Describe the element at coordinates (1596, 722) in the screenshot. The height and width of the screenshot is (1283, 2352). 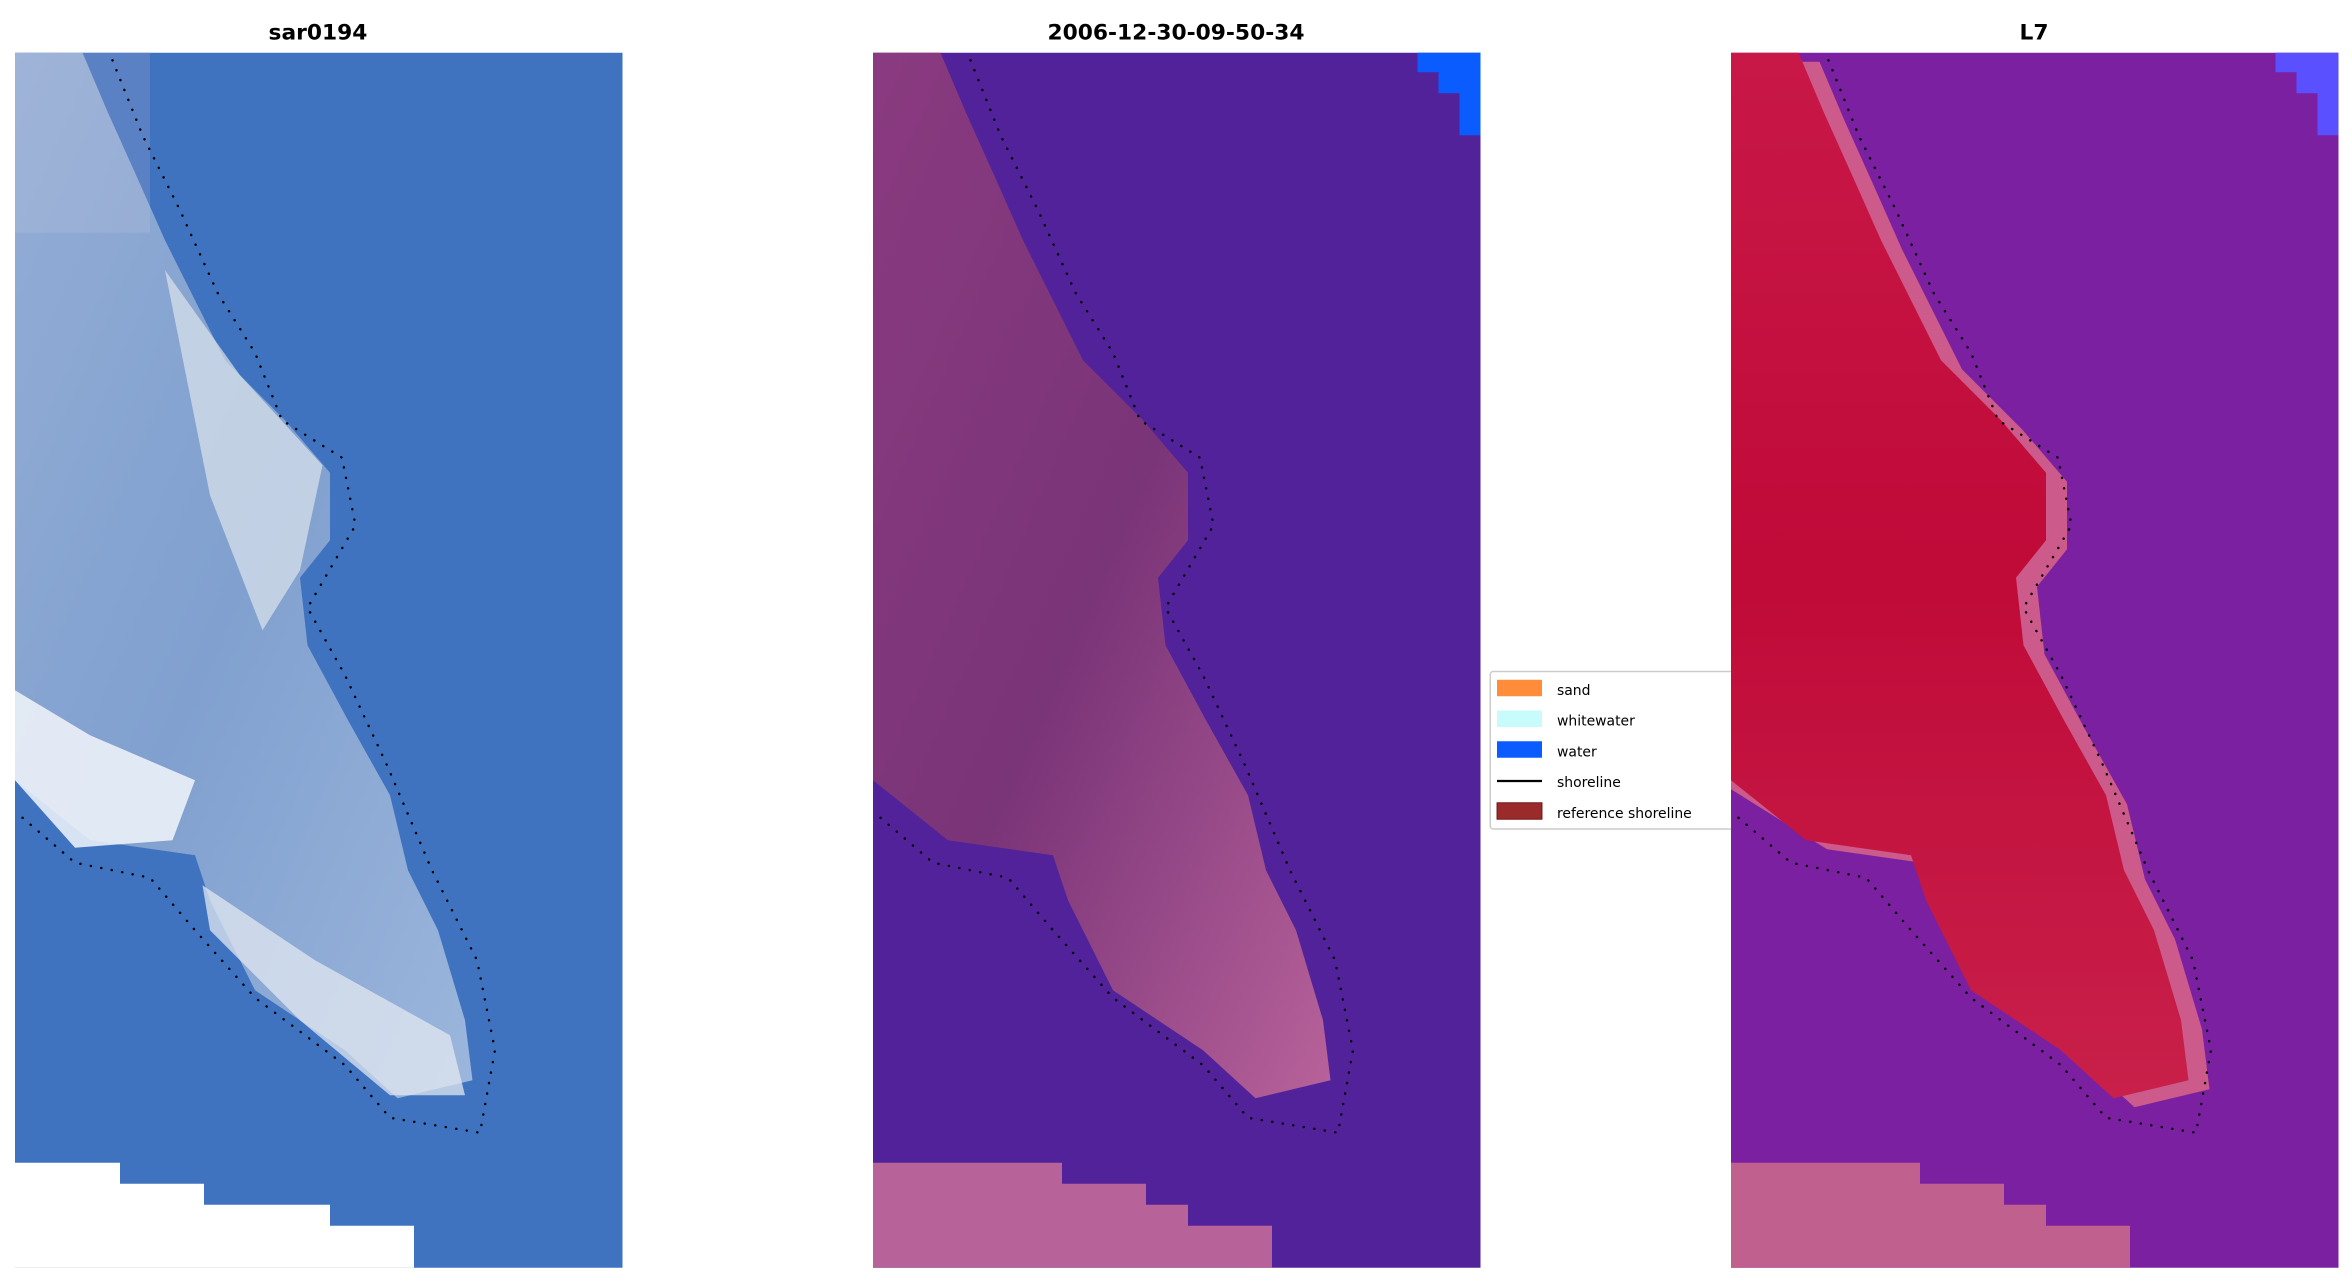
I see `legend-label: whitewater` at that location.